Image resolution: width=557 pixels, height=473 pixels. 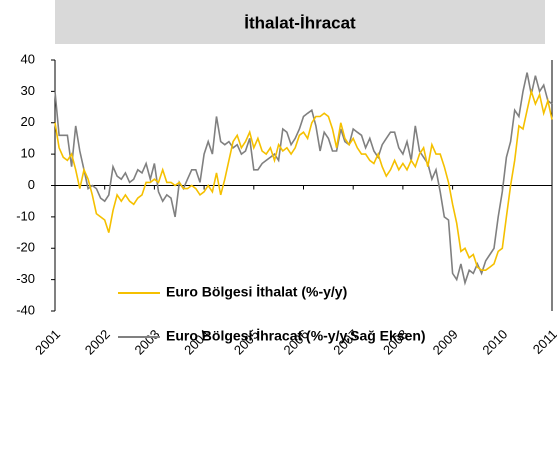 What do you see at coordinates (47, 342) in the screenshot?
I see `x-tick-label: 2001` at bounding box center [47, 342].